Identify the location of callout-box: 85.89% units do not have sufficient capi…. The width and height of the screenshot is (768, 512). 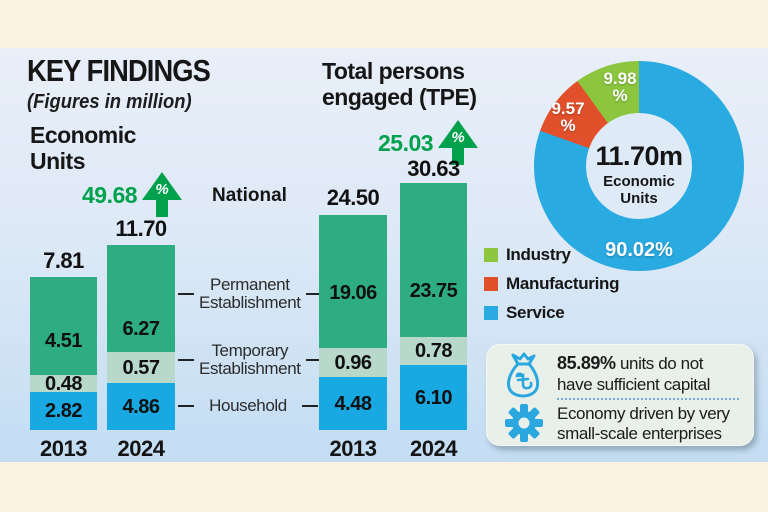
(620, 395).